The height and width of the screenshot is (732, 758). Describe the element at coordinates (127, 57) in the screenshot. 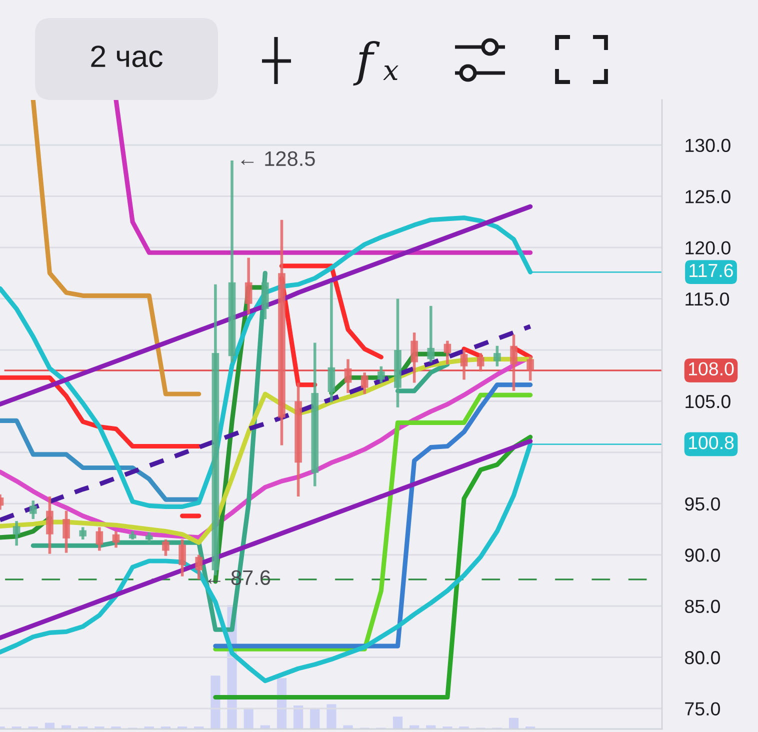

I see `text: 2 час` at that location.